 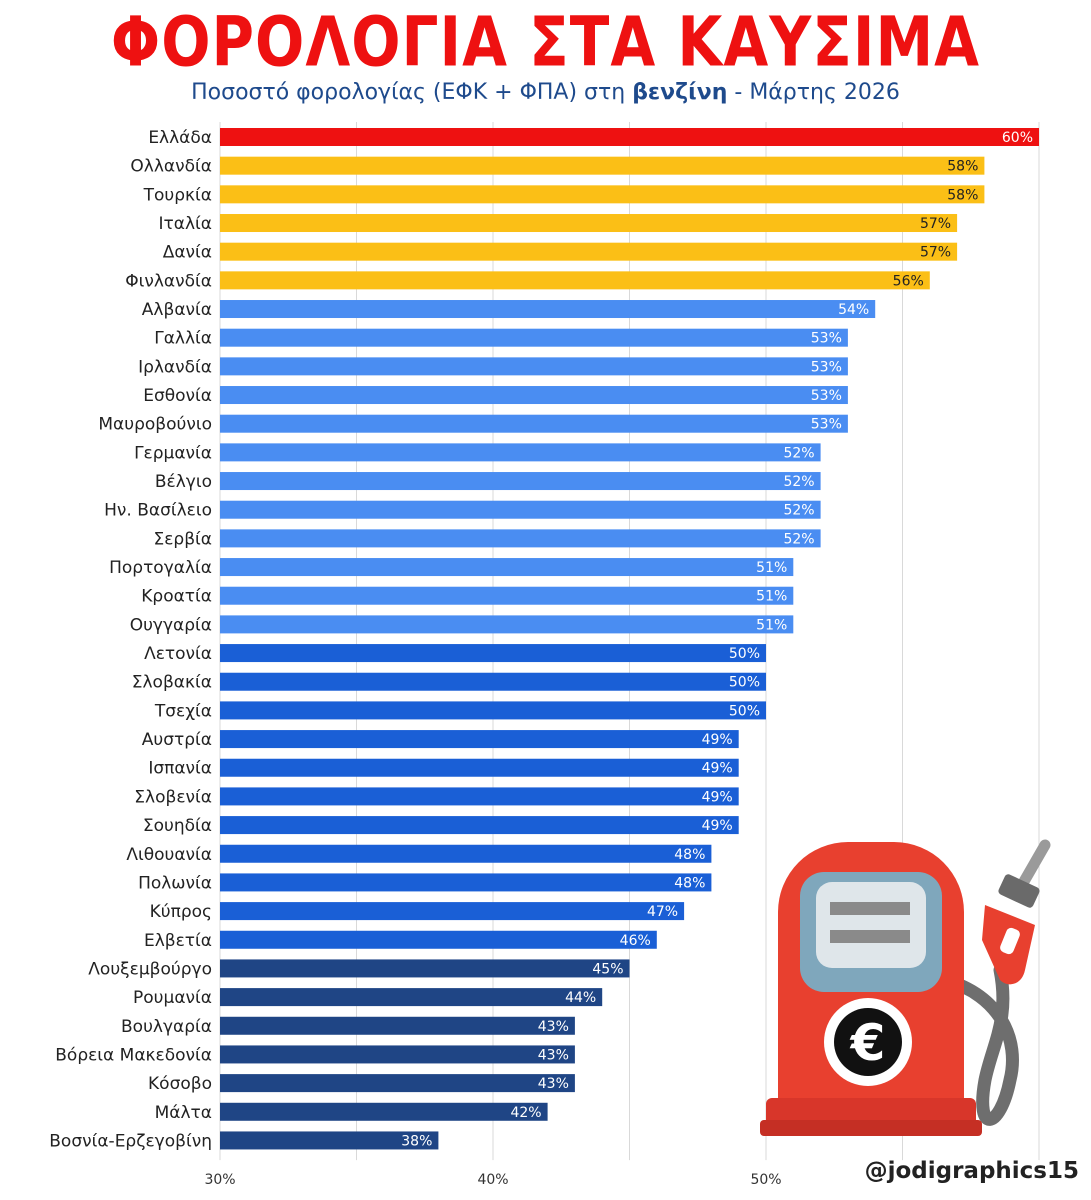 What do you see at coordinates (492, 1180) in the screenshot?
I see `x-tick-label: 40%` at bounding box center [492, 1180].